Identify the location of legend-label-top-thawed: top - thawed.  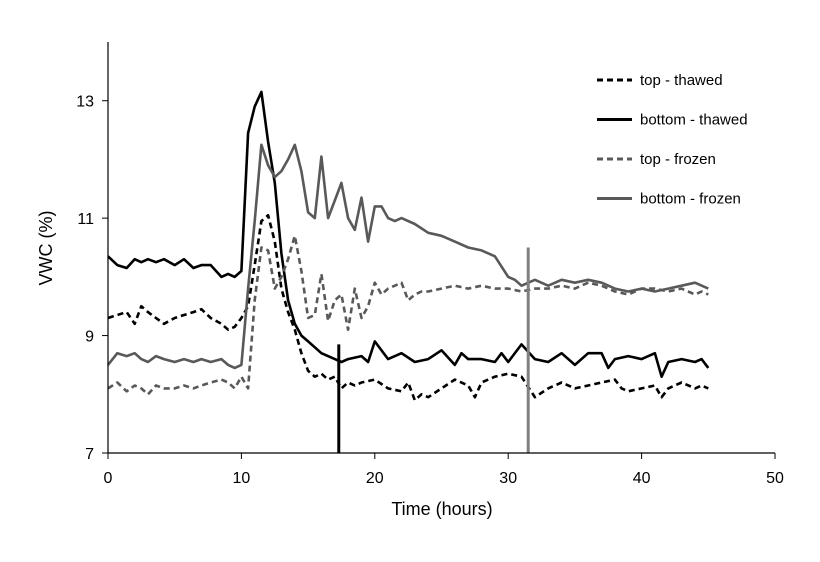
(681, 80).